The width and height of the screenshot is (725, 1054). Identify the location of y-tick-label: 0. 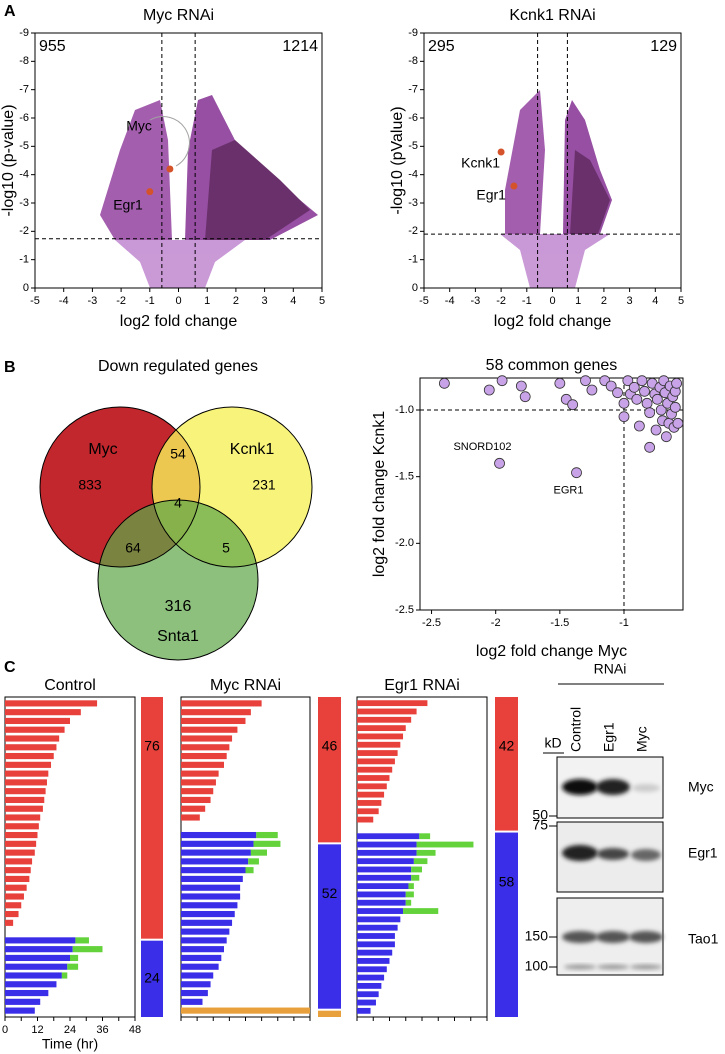
(415, 288).